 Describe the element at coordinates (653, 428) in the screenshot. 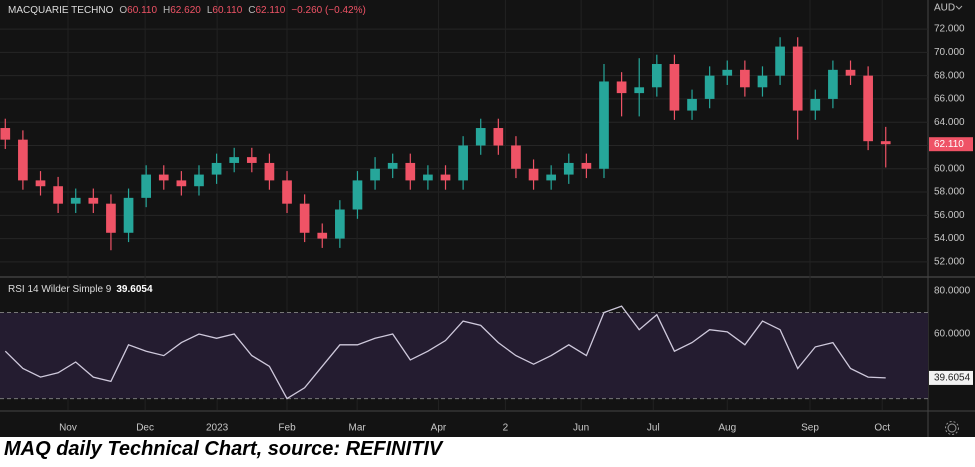

I see `x-tick-label: Jul` at that location.